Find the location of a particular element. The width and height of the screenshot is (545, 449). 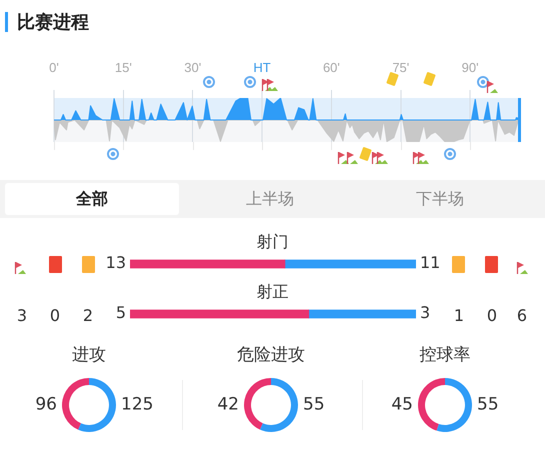

text: 1 is located at coordinates (459, 316).